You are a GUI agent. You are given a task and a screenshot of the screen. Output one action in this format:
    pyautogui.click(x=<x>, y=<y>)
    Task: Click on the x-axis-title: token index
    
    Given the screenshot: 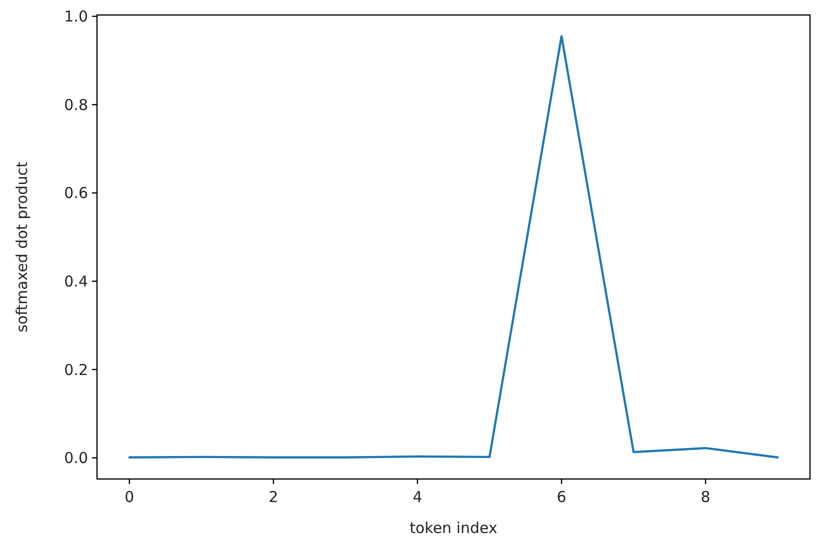 What is the action you would take?
    pyautogui.click(x=454, y=528)
    